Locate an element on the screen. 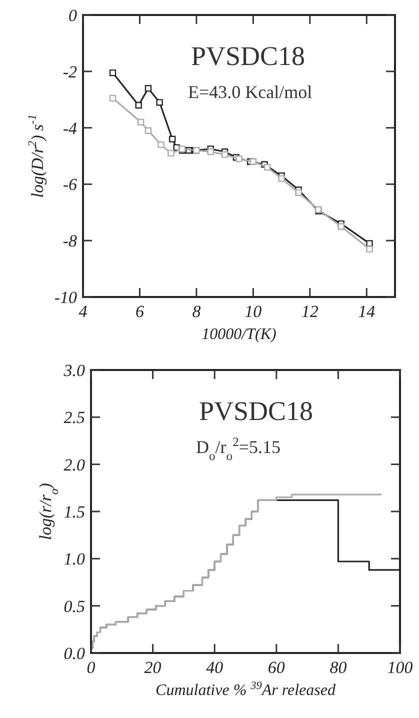 The image size is (419, 718). x-tick-label: 20 is located at coordinates (153, 667).